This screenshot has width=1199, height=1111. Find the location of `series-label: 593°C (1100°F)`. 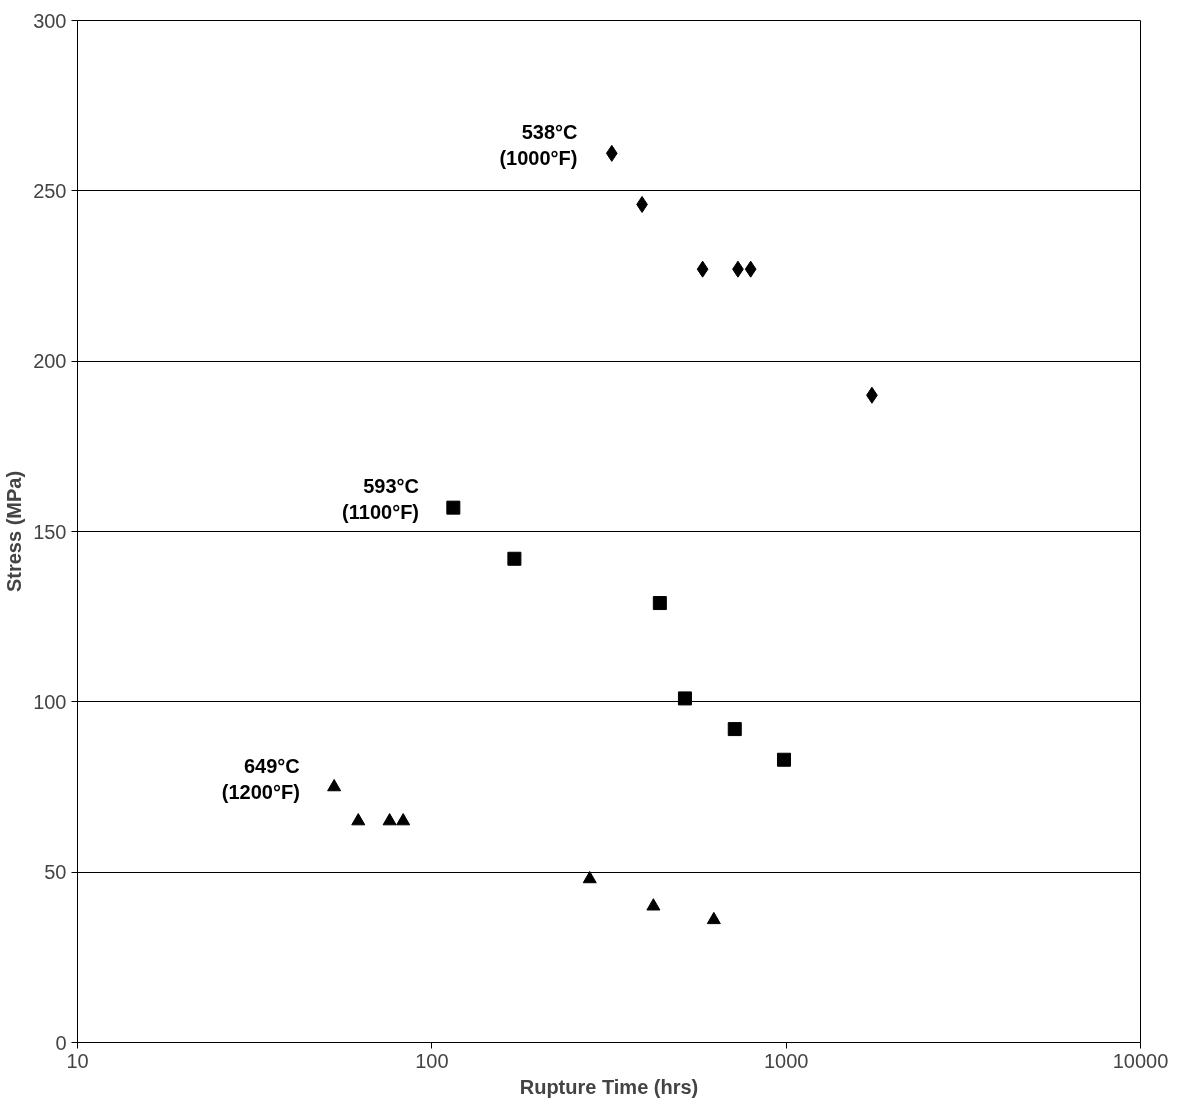

series-label: 593°C (1100°F) is located at coordinates (381, 499).